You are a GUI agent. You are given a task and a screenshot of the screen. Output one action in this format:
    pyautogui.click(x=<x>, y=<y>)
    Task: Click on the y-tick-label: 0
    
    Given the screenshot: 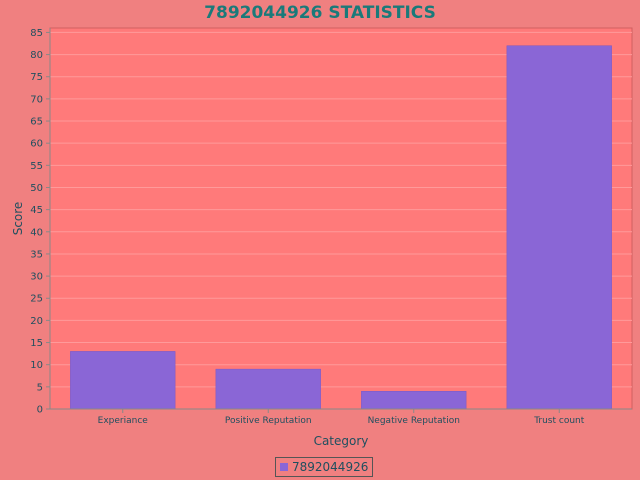 What is the action you would take?
    pyautogui.click(x=40, y=410)
    